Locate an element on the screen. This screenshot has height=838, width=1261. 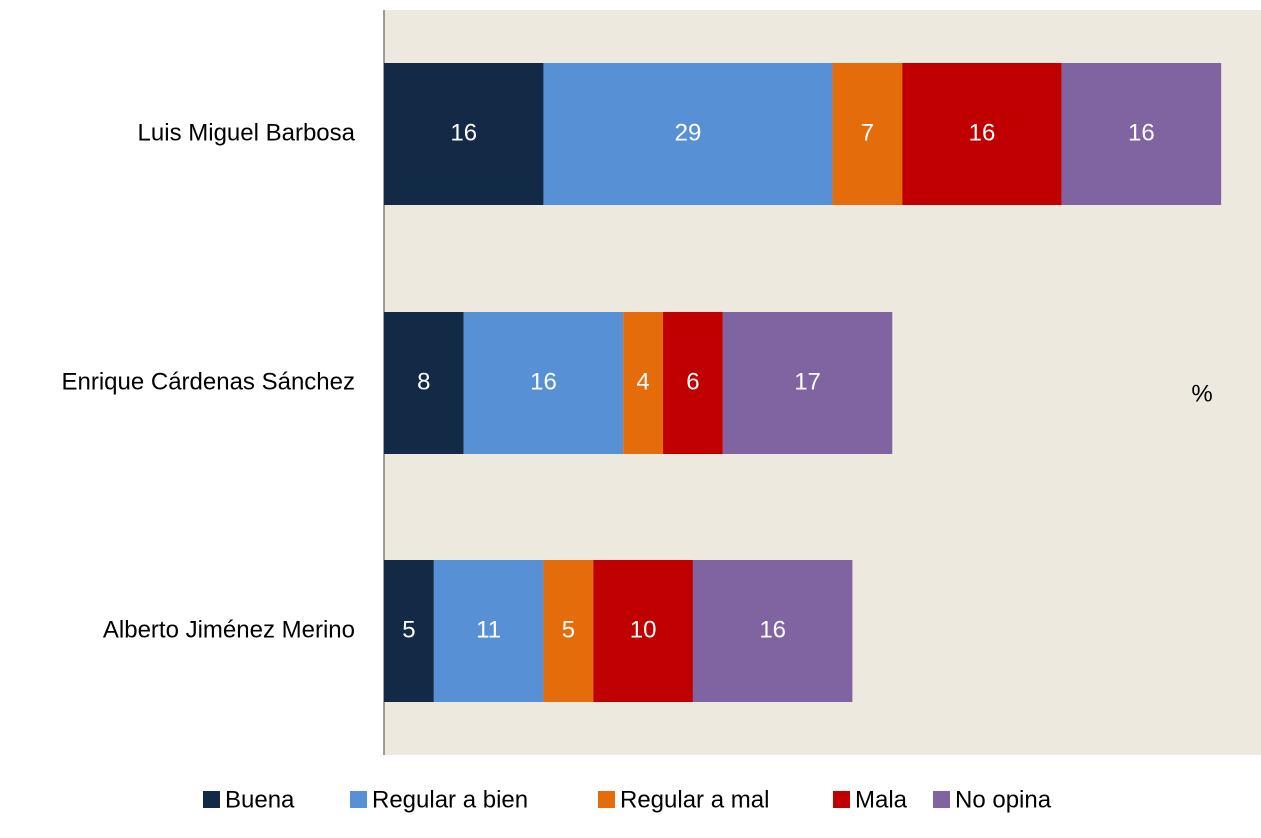
data-label: 10 is located at coordinates (643, 629).